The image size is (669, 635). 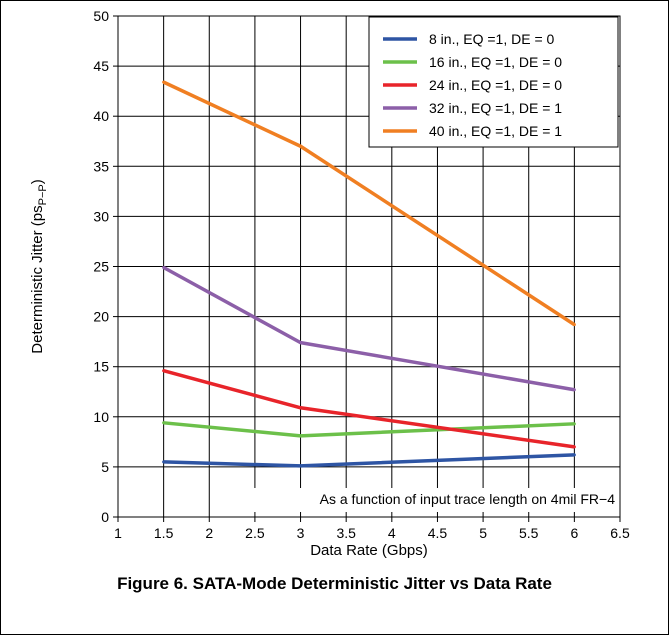 What do you see at coordinates (101, 16) in the screenshot?
I see `y-tick-label: 50` at bounding box center [101, 16].